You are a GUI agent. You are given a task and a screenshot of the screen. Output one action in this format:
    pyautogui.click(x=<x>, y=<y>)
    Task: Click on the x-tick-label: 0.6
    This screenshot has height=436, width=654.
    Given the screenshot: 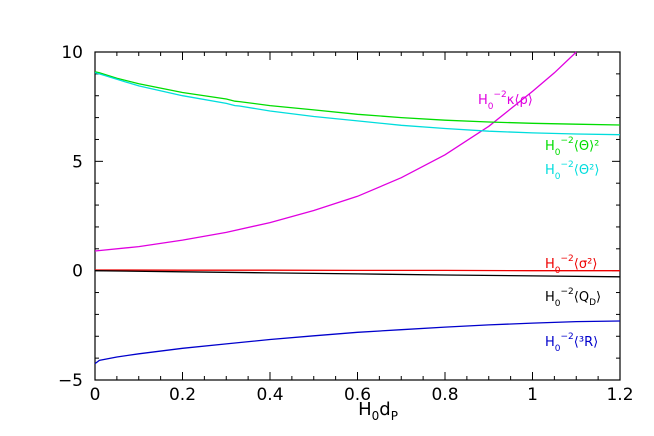 What is the action you would take?
    pyautogui.click(x=357, y=395)
    